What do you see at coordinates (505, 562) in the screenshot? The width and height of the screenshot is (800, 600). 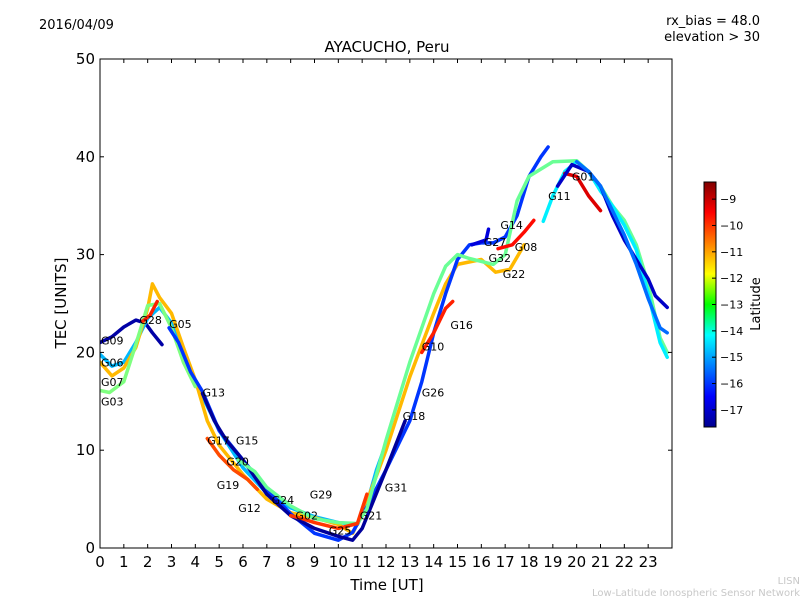 I see `x-tick-label: 17` at bounding box center [505, 562].